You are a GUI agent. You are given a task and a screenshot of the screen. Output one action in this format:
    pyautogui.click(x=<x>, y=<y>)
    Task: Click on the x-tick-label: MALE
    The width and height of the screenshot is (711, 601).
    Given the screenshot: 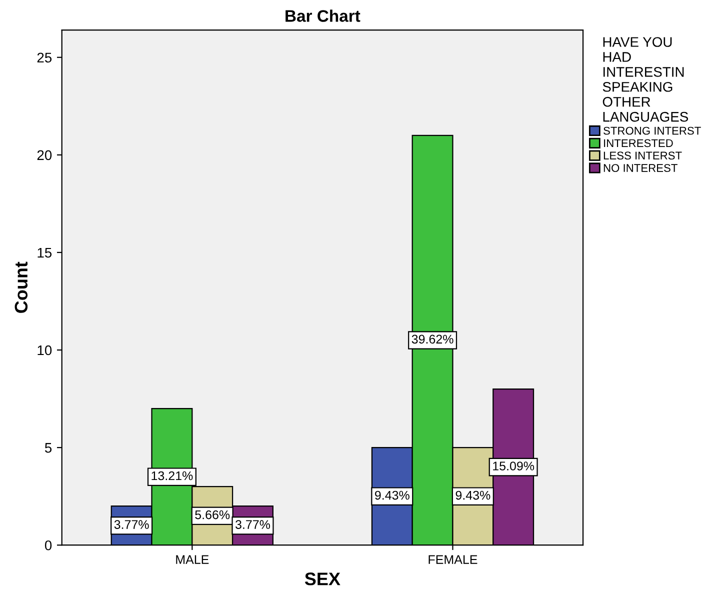 What is the action you would take?
    pyautogui.click(x=192, y=559)
    